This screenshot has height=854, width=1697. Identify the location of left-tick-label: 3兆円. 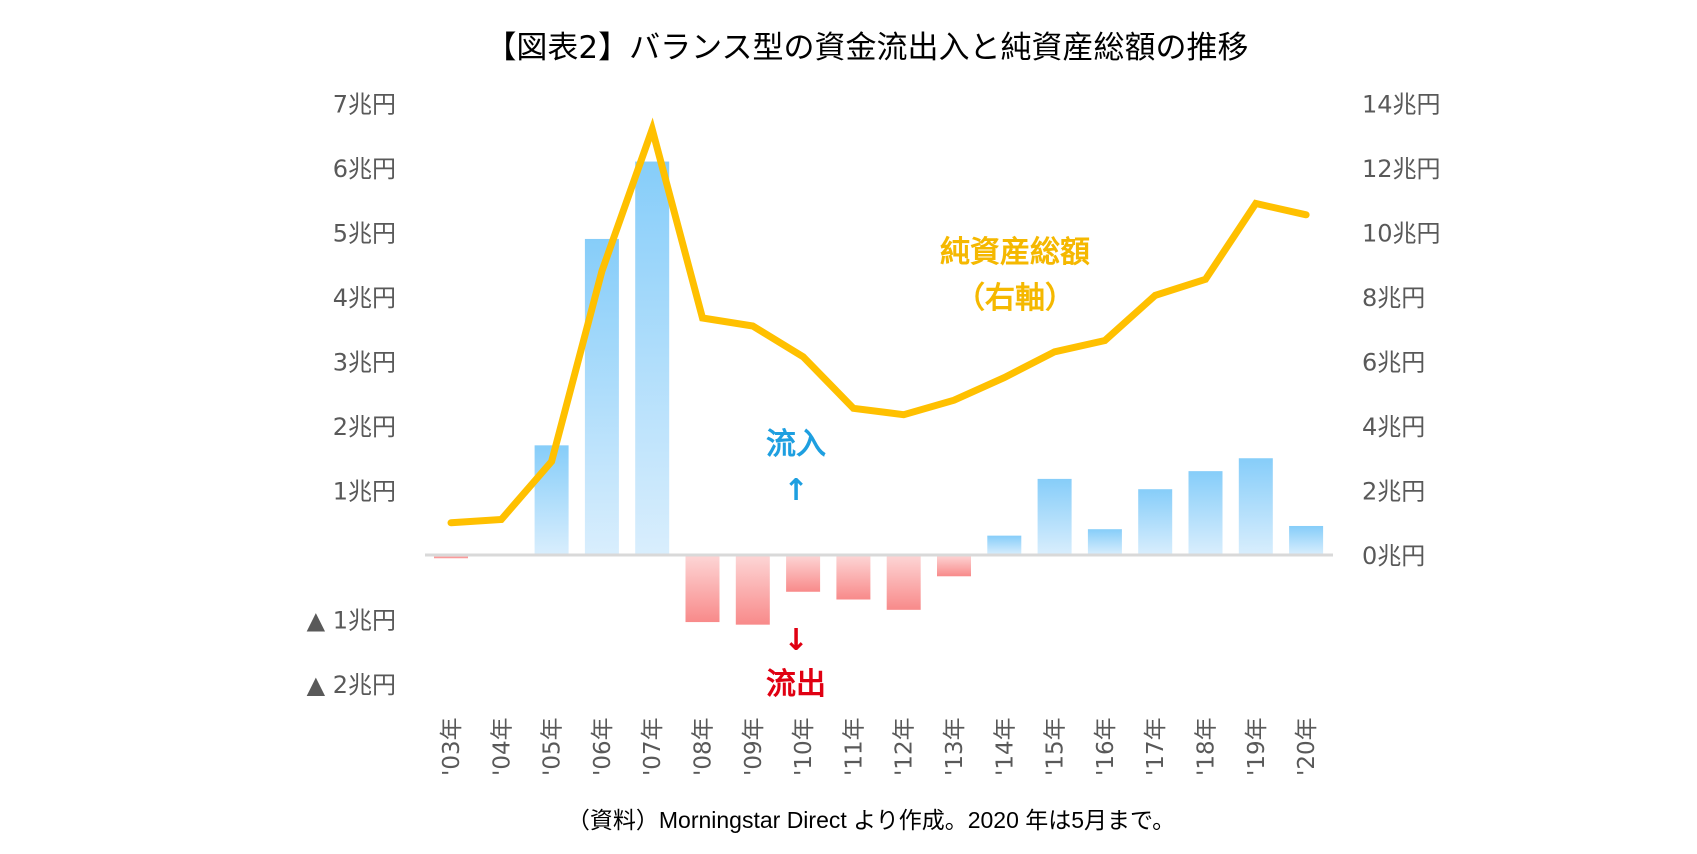
(364, 363).